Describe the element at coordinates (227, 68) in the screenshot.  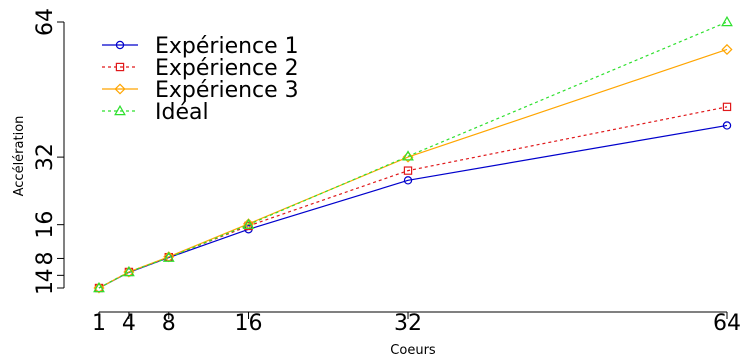
I see `legend-label-2: Expérience 2` at that location.